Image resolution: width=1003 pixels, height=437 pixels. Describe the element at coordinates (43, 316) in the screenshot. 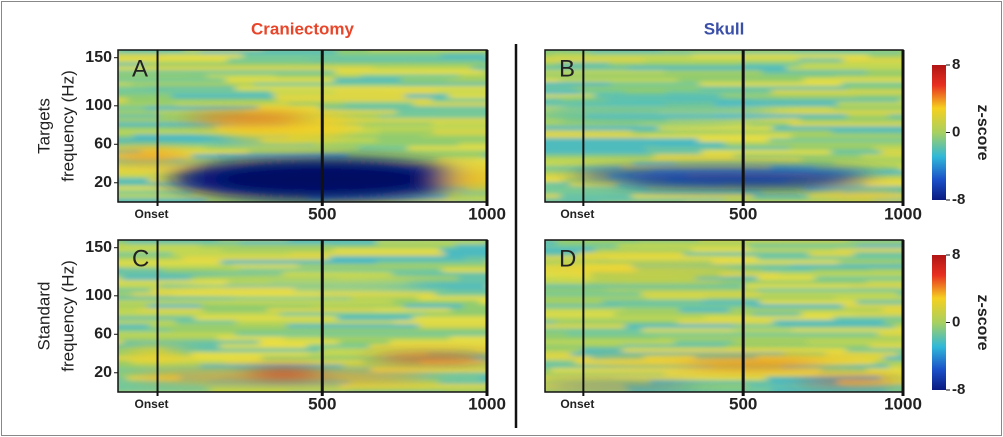

I see `y-axis-label: Standard` at that location.